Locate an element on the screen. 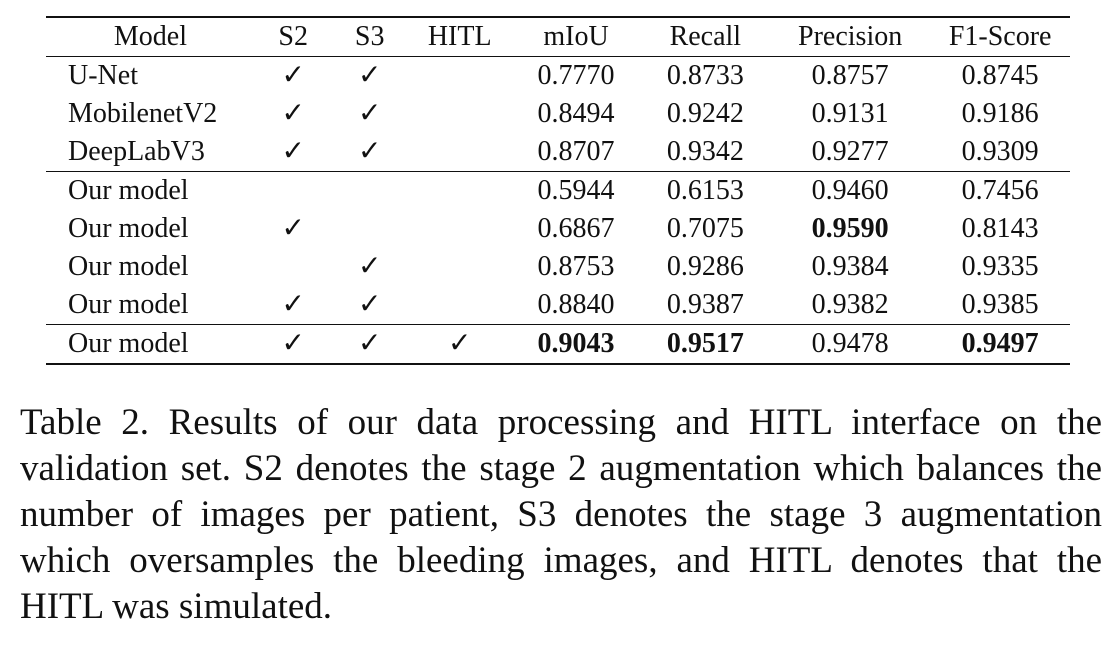 The image size is (1116, 672). precision-cell: 0.9131 is located at coordinates (850, 113).